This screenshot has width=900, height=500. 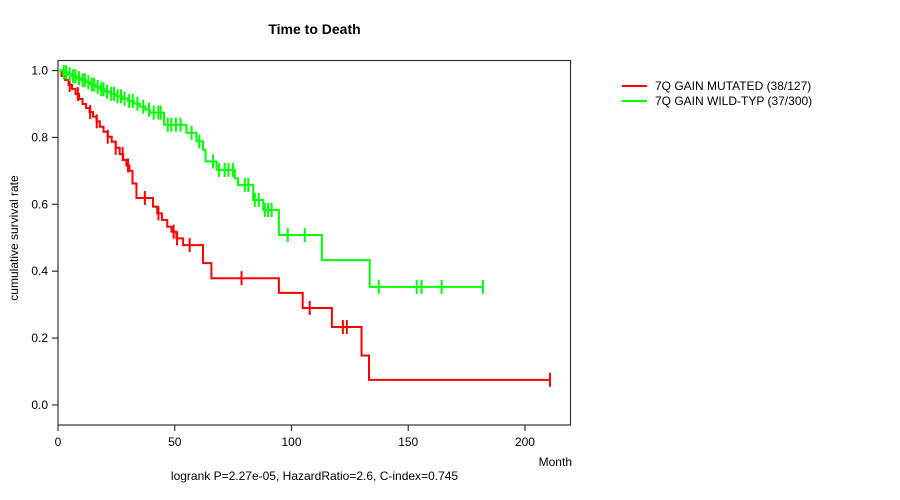 I want to click on x-axis-tick-label: 200, so click(x=525, y=442).